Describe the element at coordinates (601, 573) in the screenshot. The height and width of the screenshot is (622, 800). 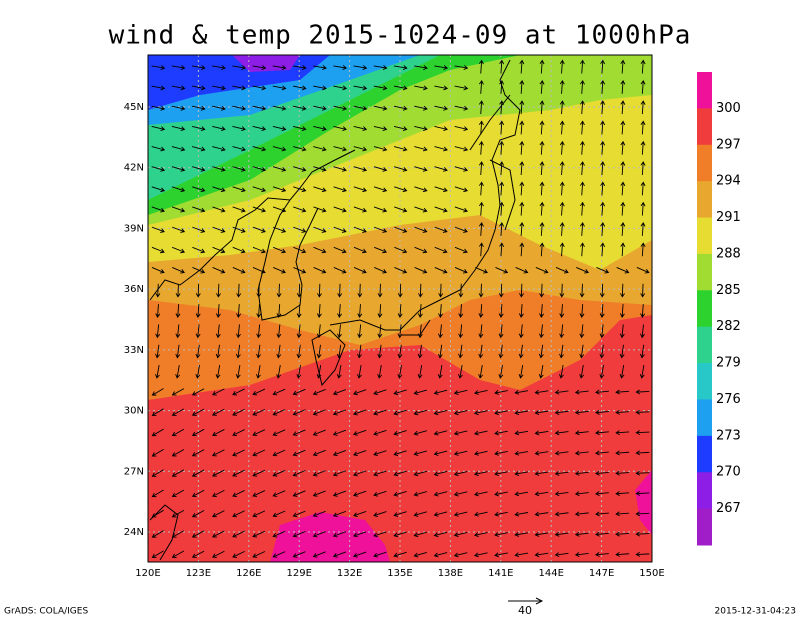
I see `lon-label: 147E` at that location.